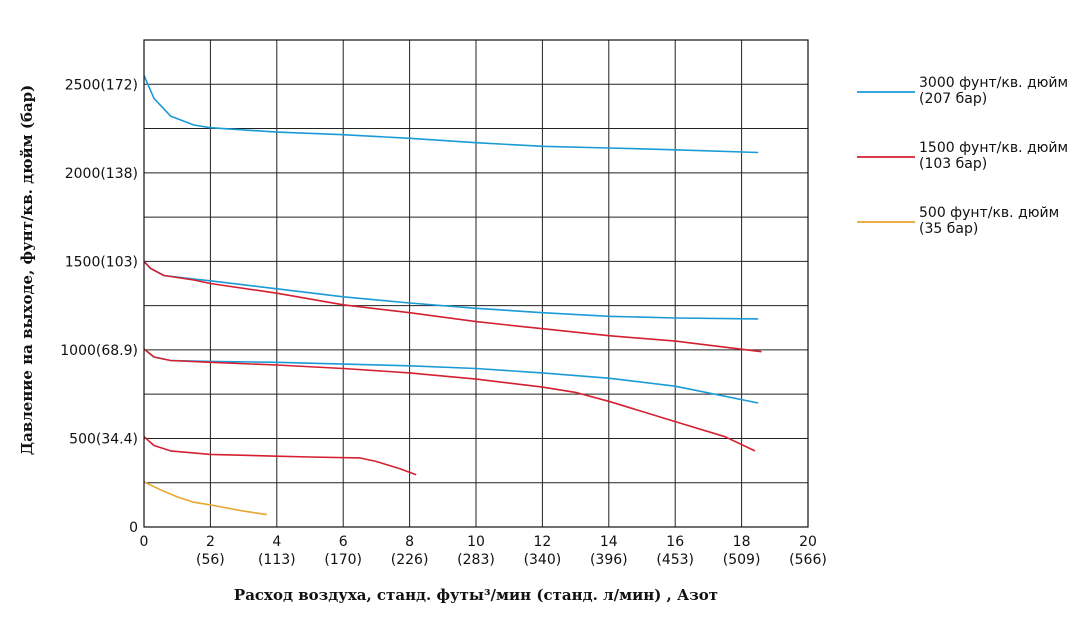  What do you see at coordinates (210, 560) in the screenshot?
I see `x-tick-sublabel: (56)` at bounding box center [210, 560].